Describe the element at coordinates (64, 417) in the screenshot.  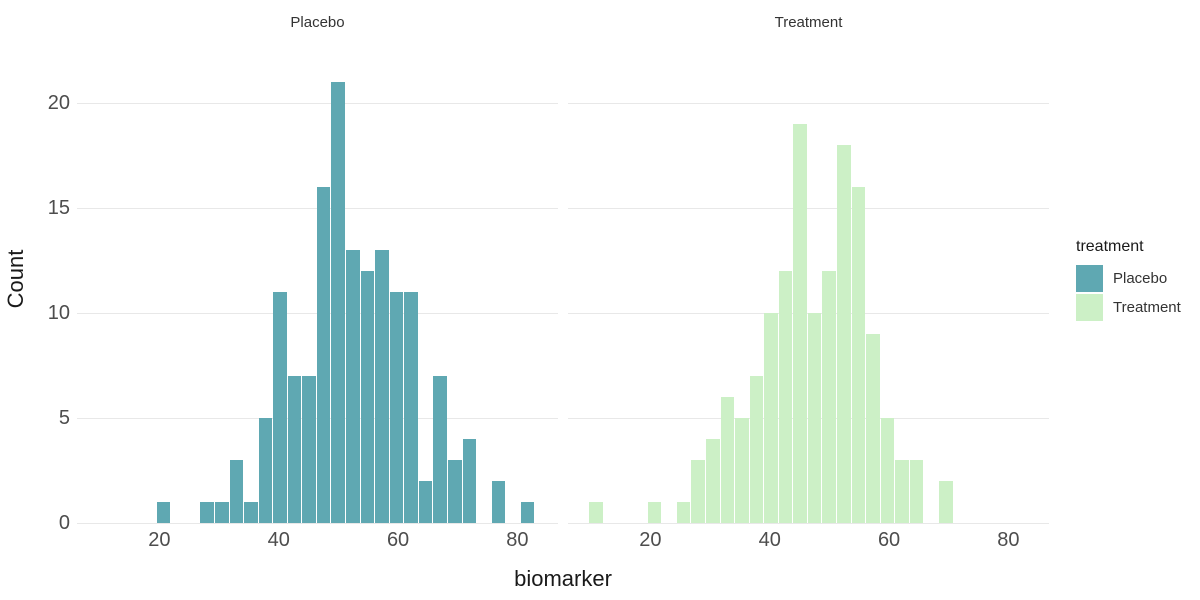
I see `y-tick-label-5: 5` at that location.